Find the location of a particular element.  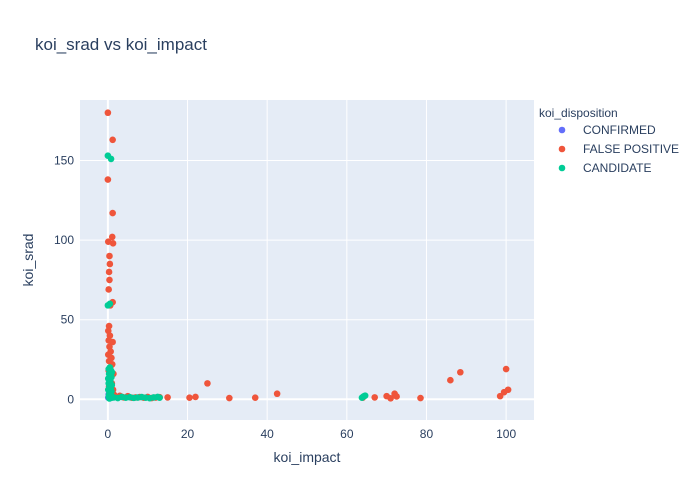

legend-label-candidate: CANDIDATE is located at coordinates (617, 168).